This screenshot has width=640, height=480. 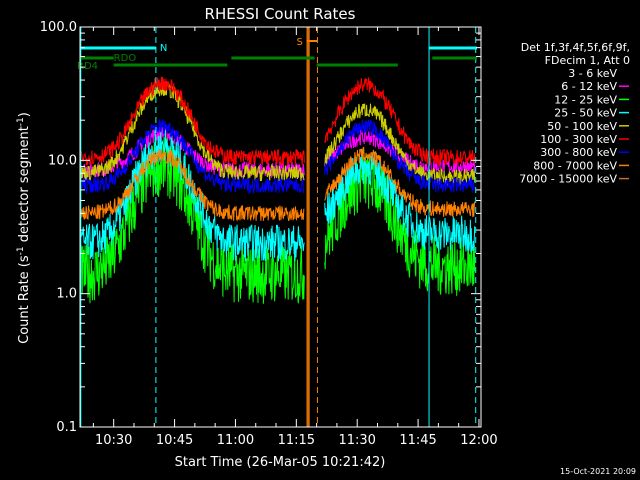 What do you see at coordinates (592, 73) in the screenshot?
I see `legend-label: 3 - 6 keV` at bounding box center [592, 73].